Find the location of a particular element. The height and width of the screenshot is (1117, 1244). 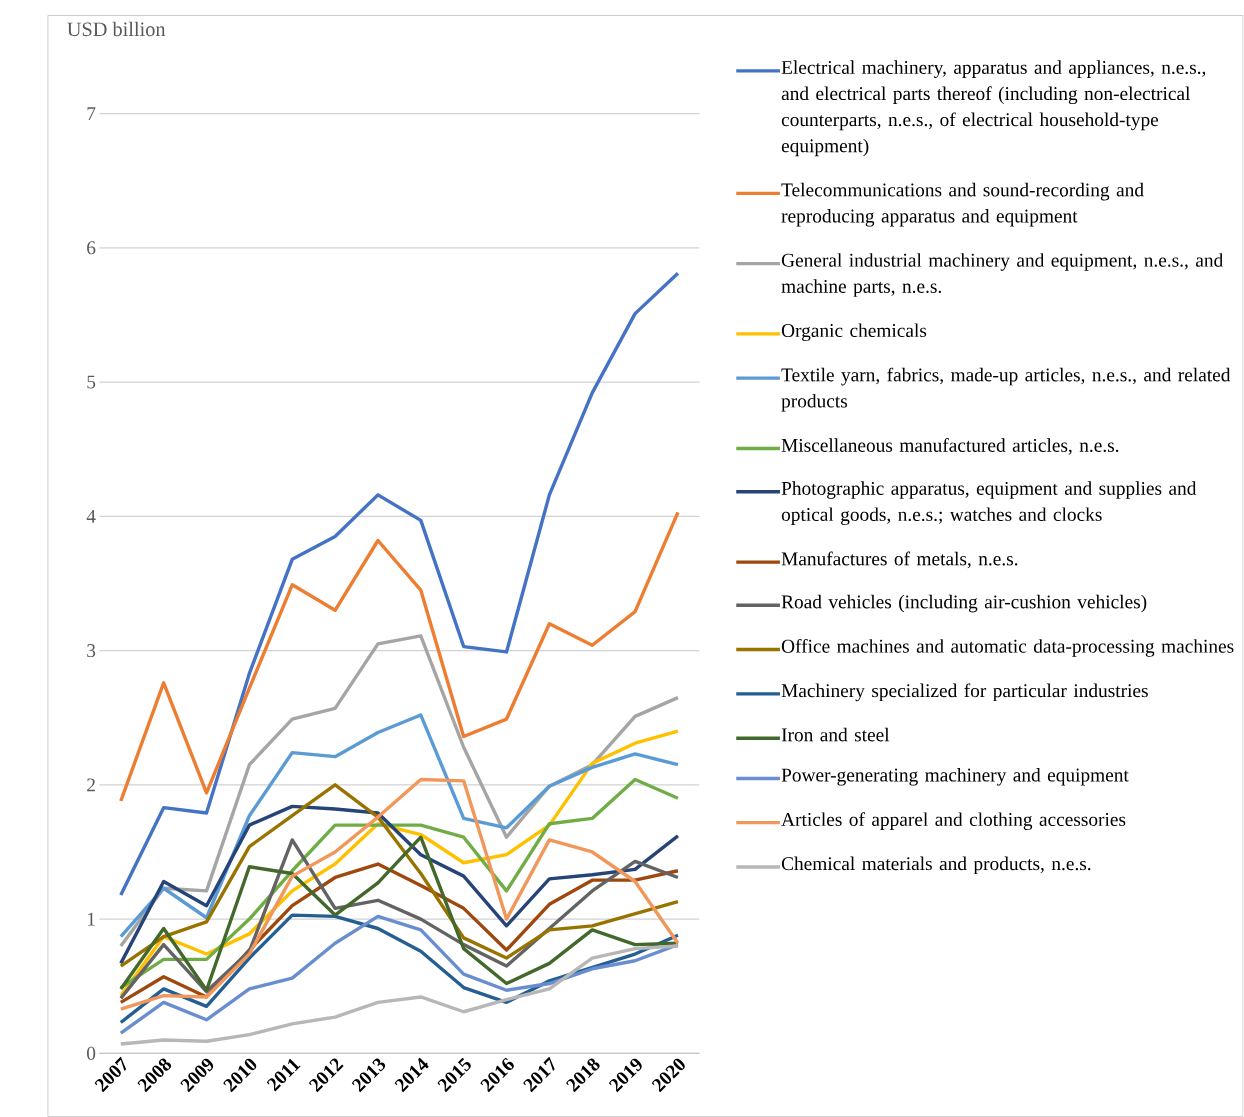

legend-label: Office machines and automatic data-processing machines is located at coordinates (1007, 647).